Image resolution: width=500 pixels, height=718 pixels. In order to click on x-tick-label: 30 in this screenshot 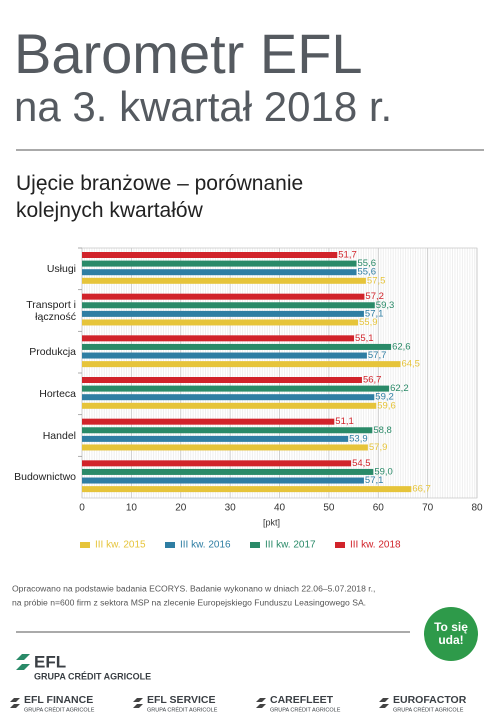, I will do `click(231, 508)`.